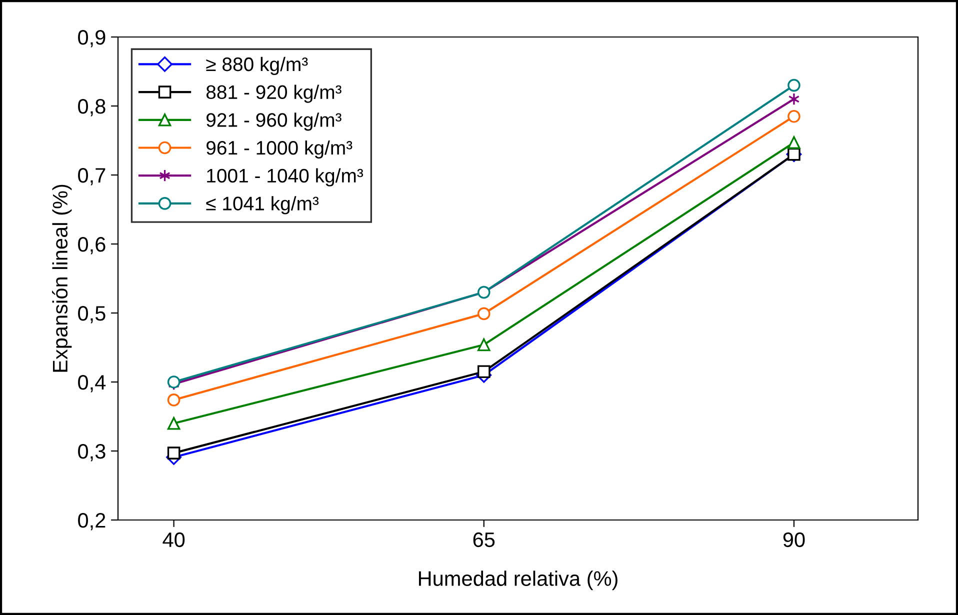 Image resolution: width=958 pixels, height=615 pixels. What do you see at coordinates (257, 66) in the screenshot?
I see `legend-label: ≥ 880 kg/m³` at bounding box center [257, 66].